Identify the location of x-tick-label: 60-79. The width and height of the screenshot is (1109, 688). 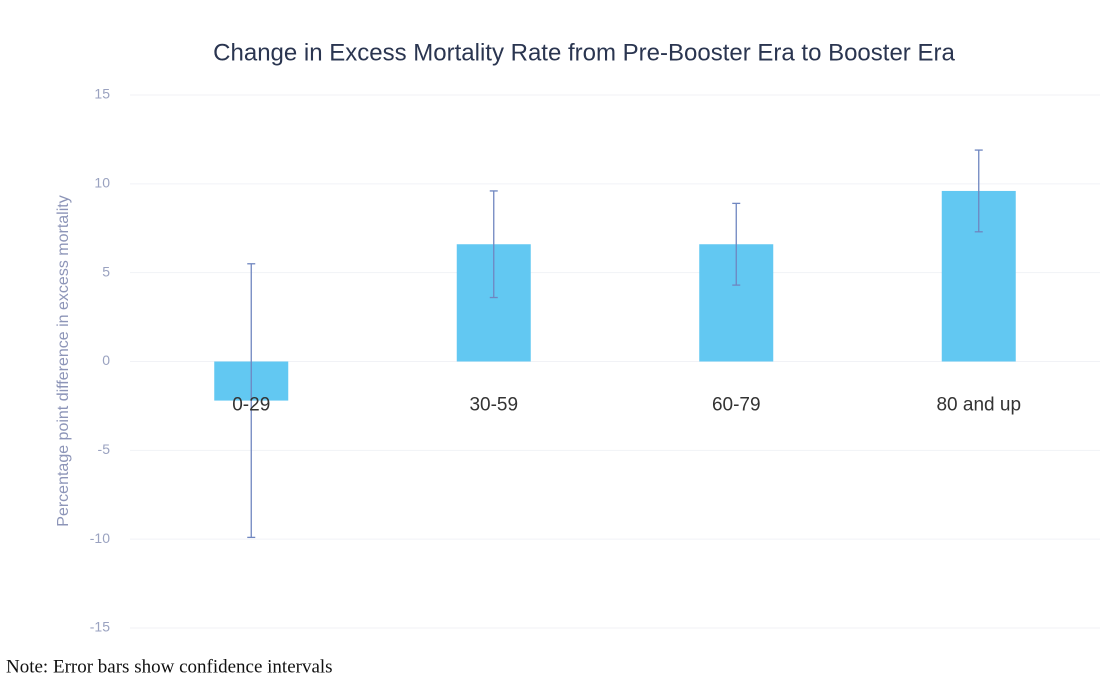
(736, 405).